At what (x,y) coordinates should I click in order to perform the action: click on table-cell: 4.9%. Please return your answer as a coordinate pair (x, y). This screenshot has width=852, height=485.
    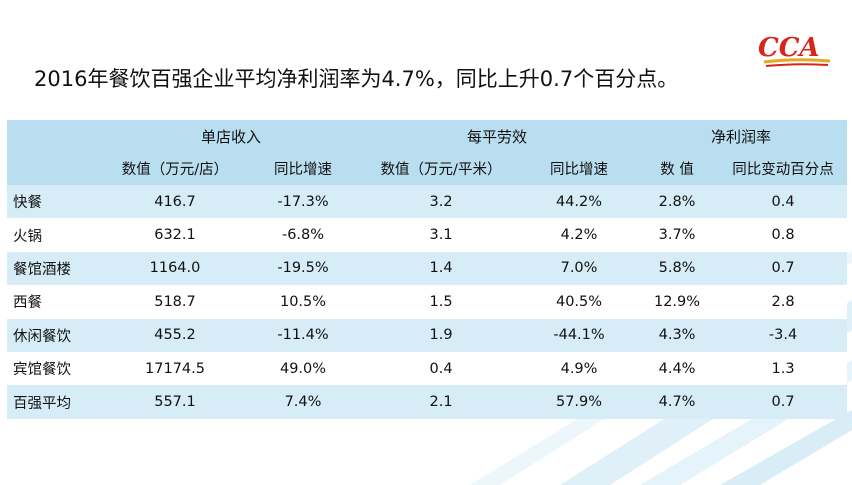
    Looking at the image, I should click on (579, 368).